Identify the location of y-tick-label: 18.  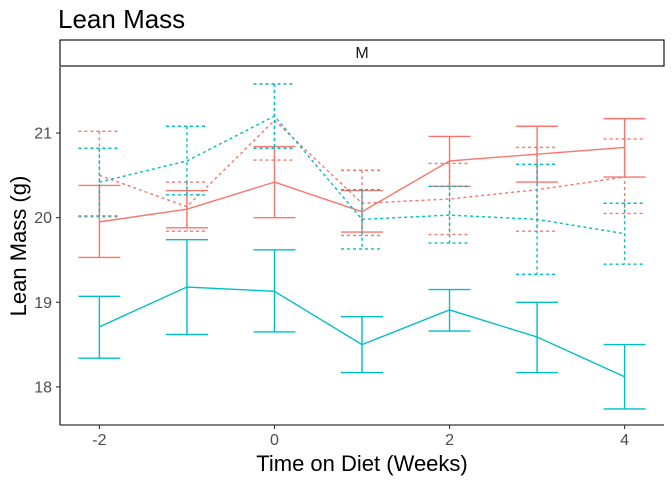
(43, 387).